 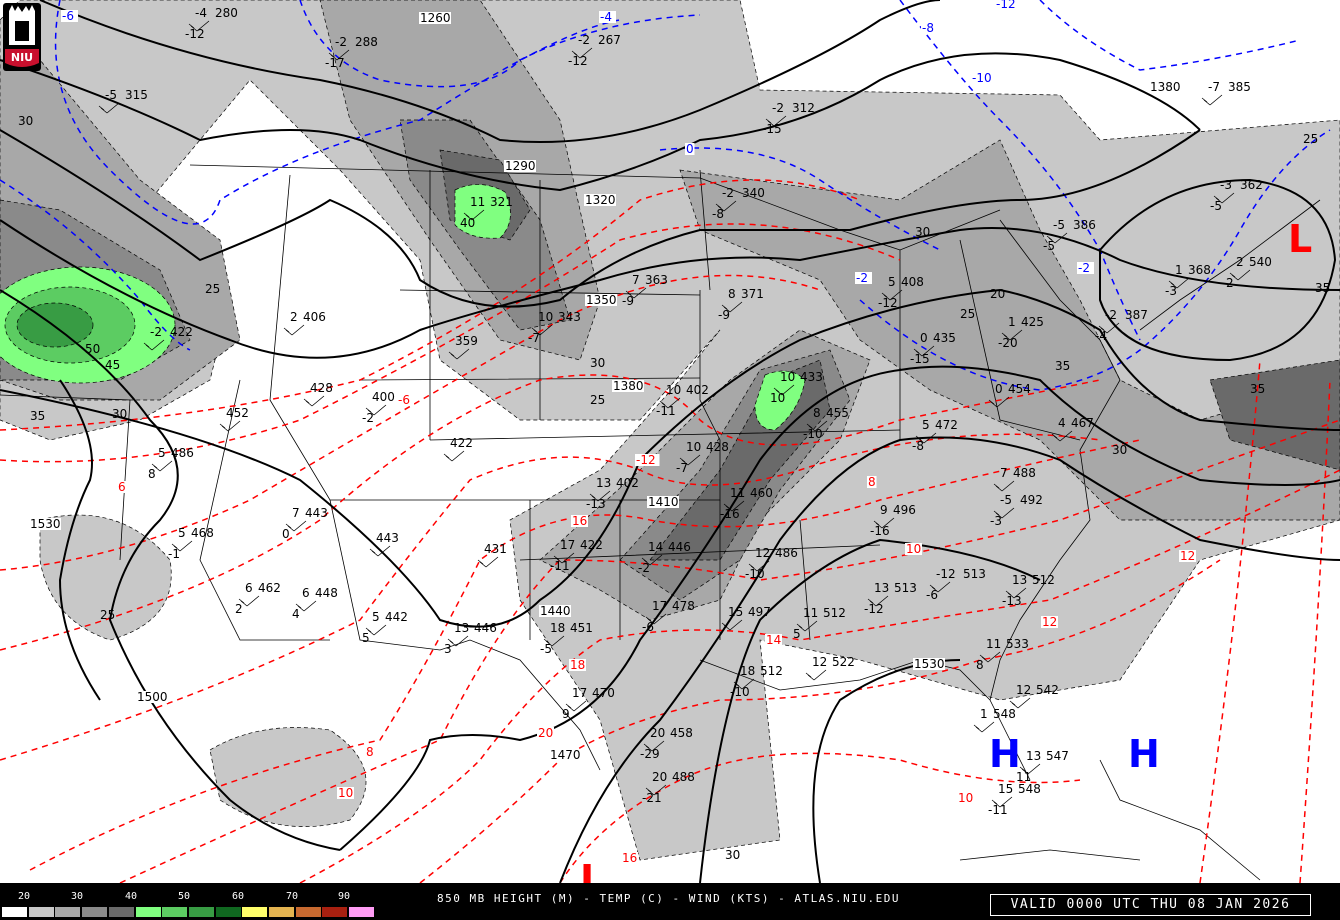 What do you see at coordinates (168, 338) in the screenshot?
I see `station-plot: -2 422` at bounding box center [168, 338].